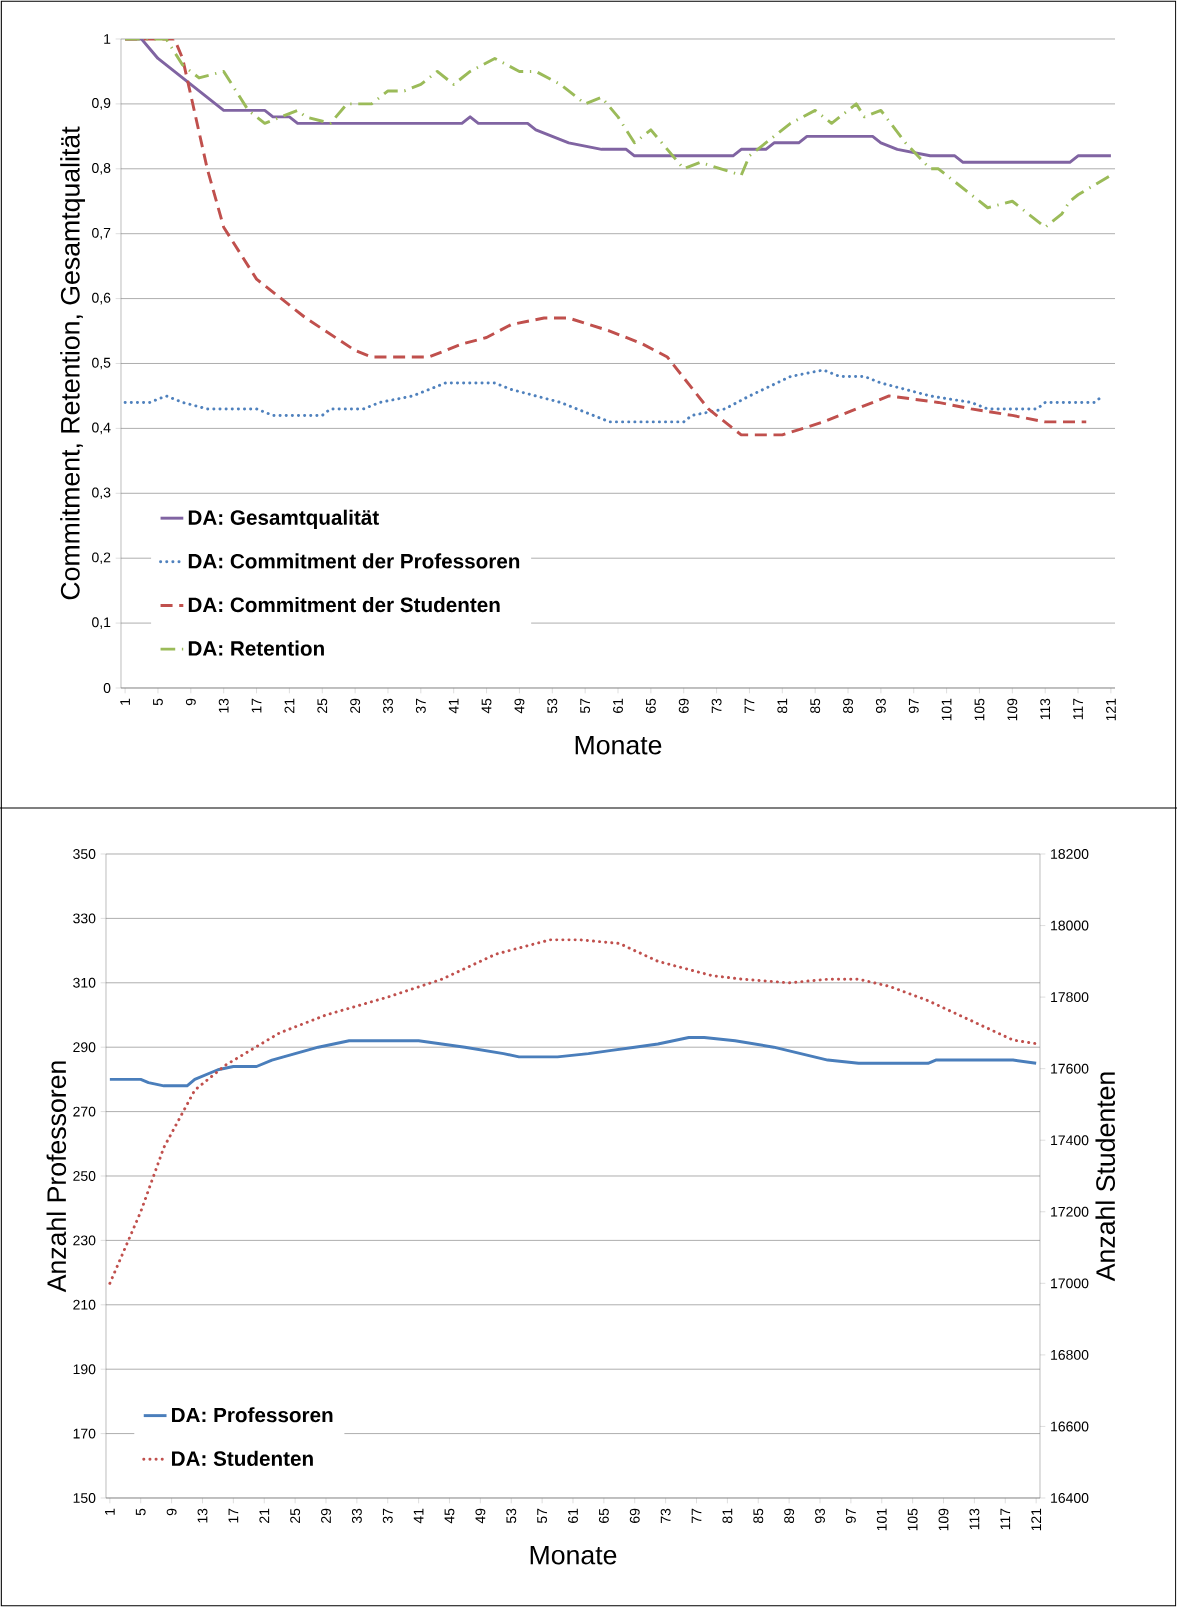 The image size is (1177, 1607). Describe the element at coordinates (84, 1176) in the screenshot. I see `y-tick-label: 250` at that location.